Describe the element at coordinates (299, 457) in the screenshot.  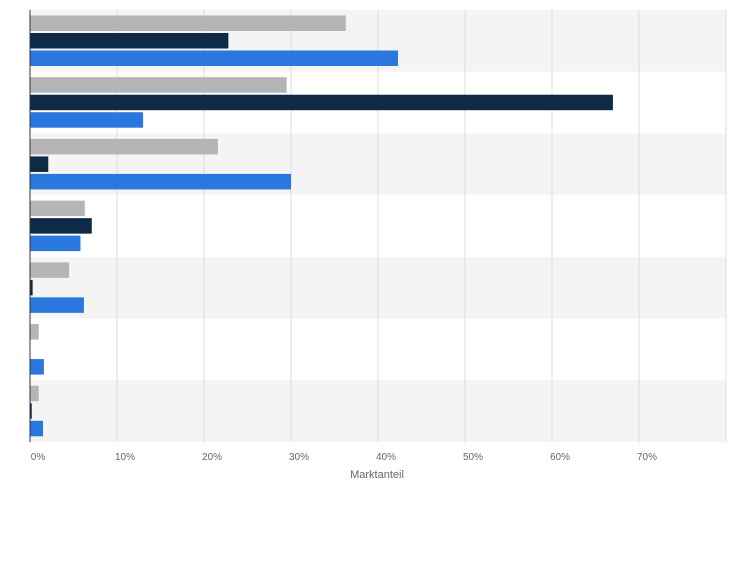
I see `x-tick-label: 30%` at that location.